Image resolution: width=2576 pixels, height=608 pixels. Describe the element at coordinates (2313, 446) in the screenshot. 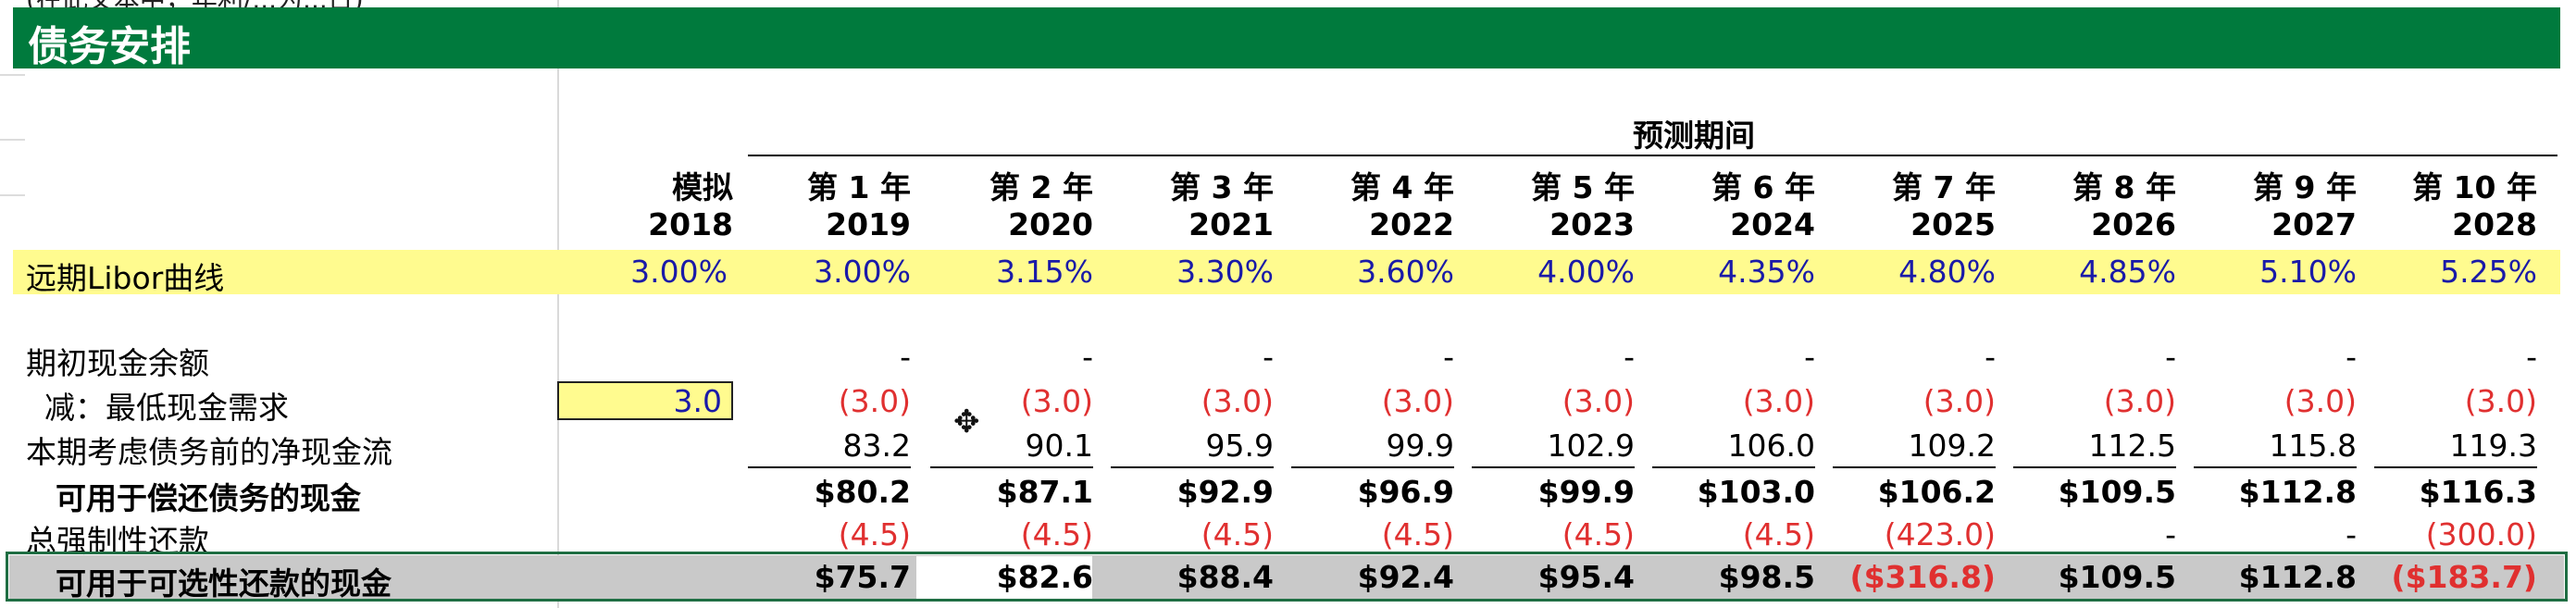

I see `net-cash-flow-cell: 115.8` at that location.